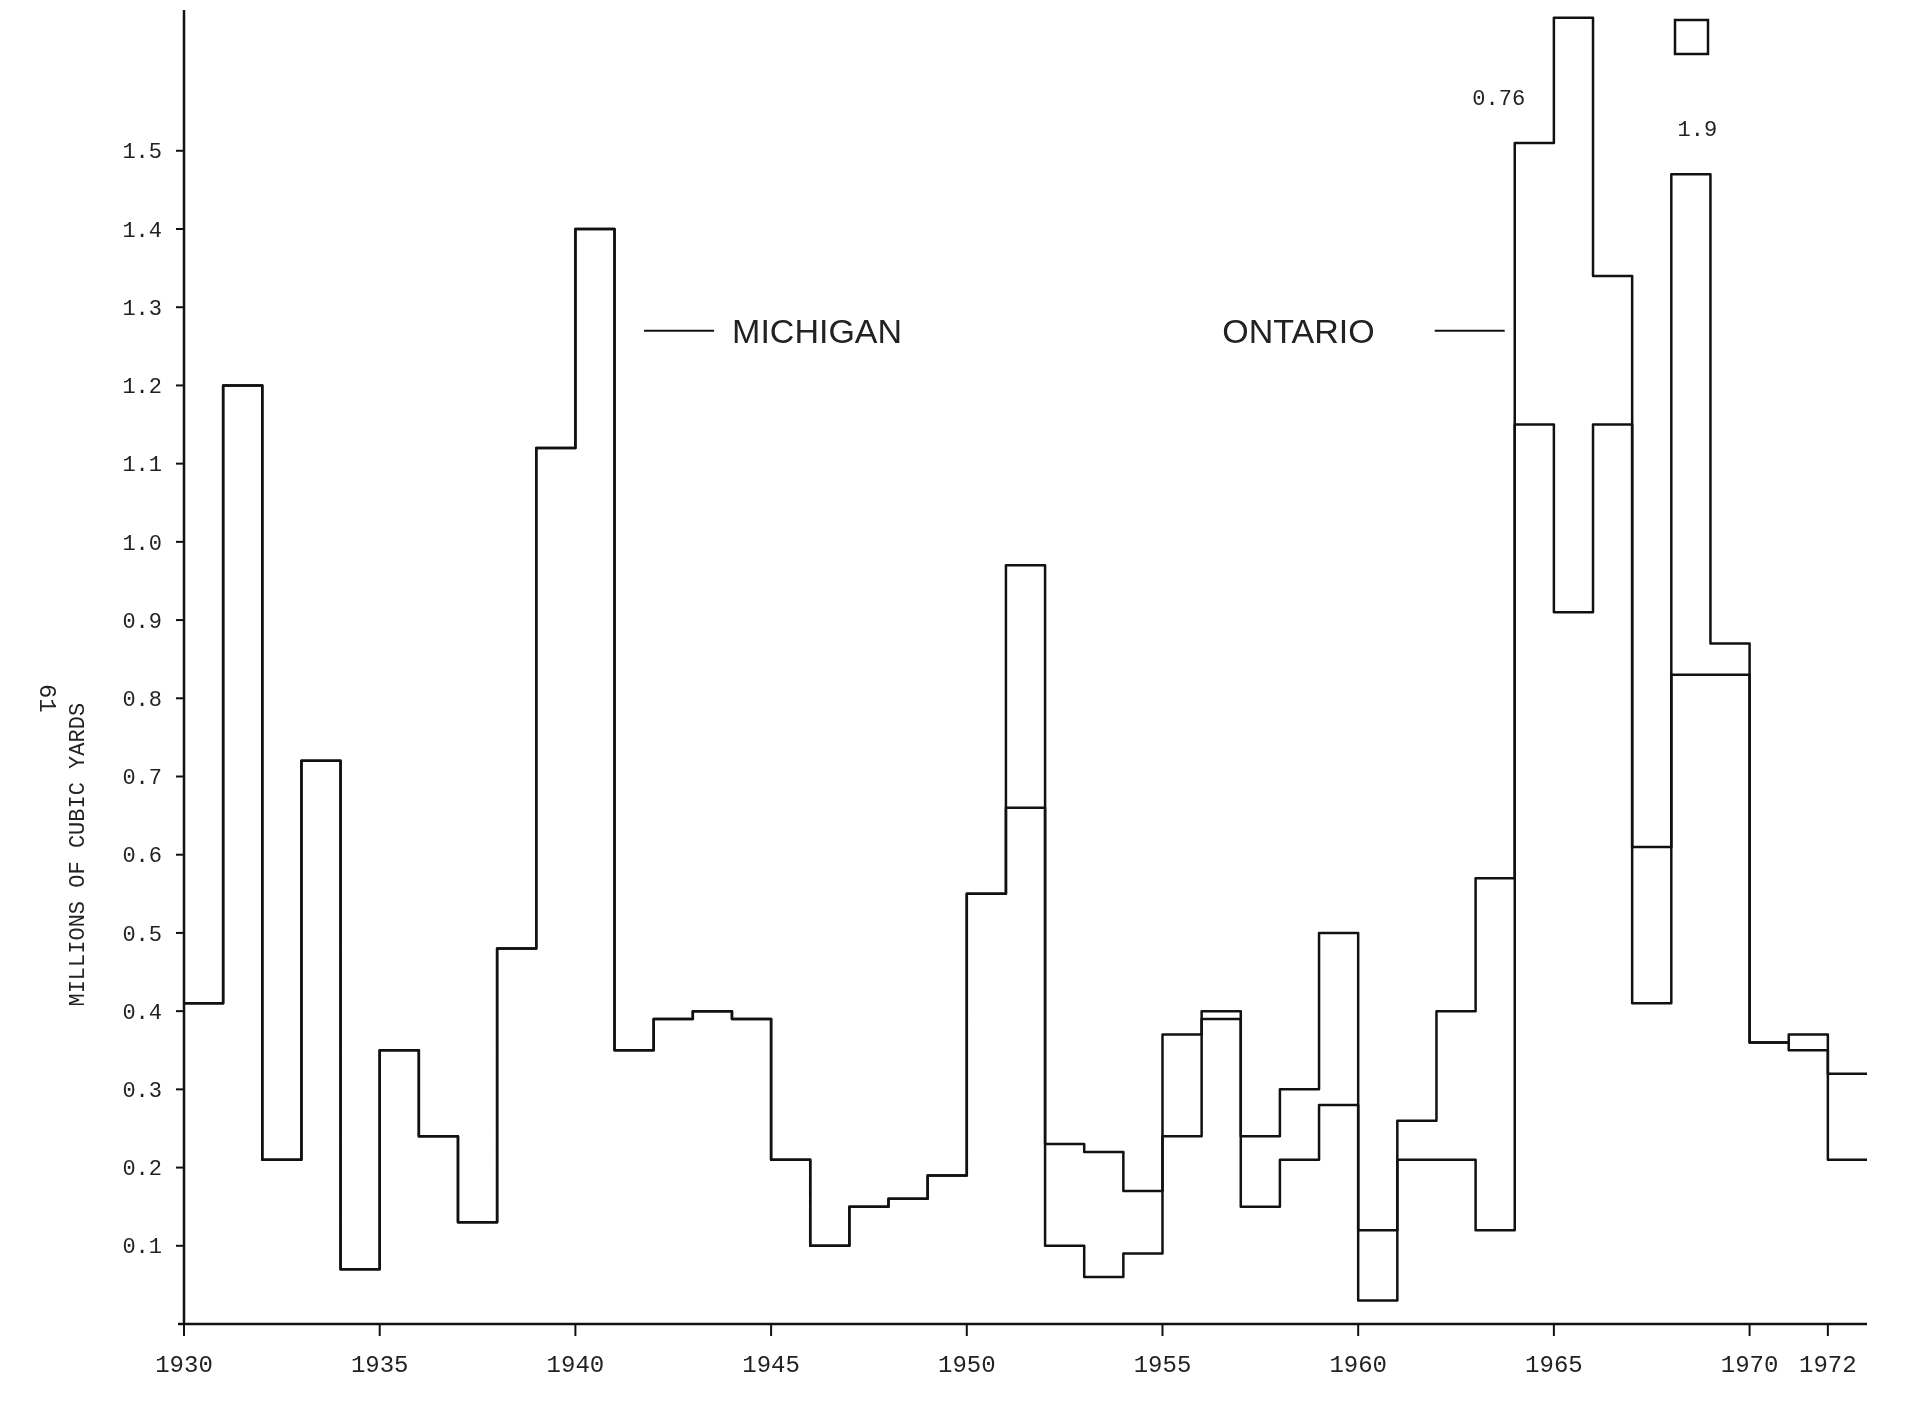 Image resolution: width=1920 pixels, height=1402 pixels. Describe the element at coordinates (142, 231) in the screenshot. I see `y-tick-label: 1.4` at that location.